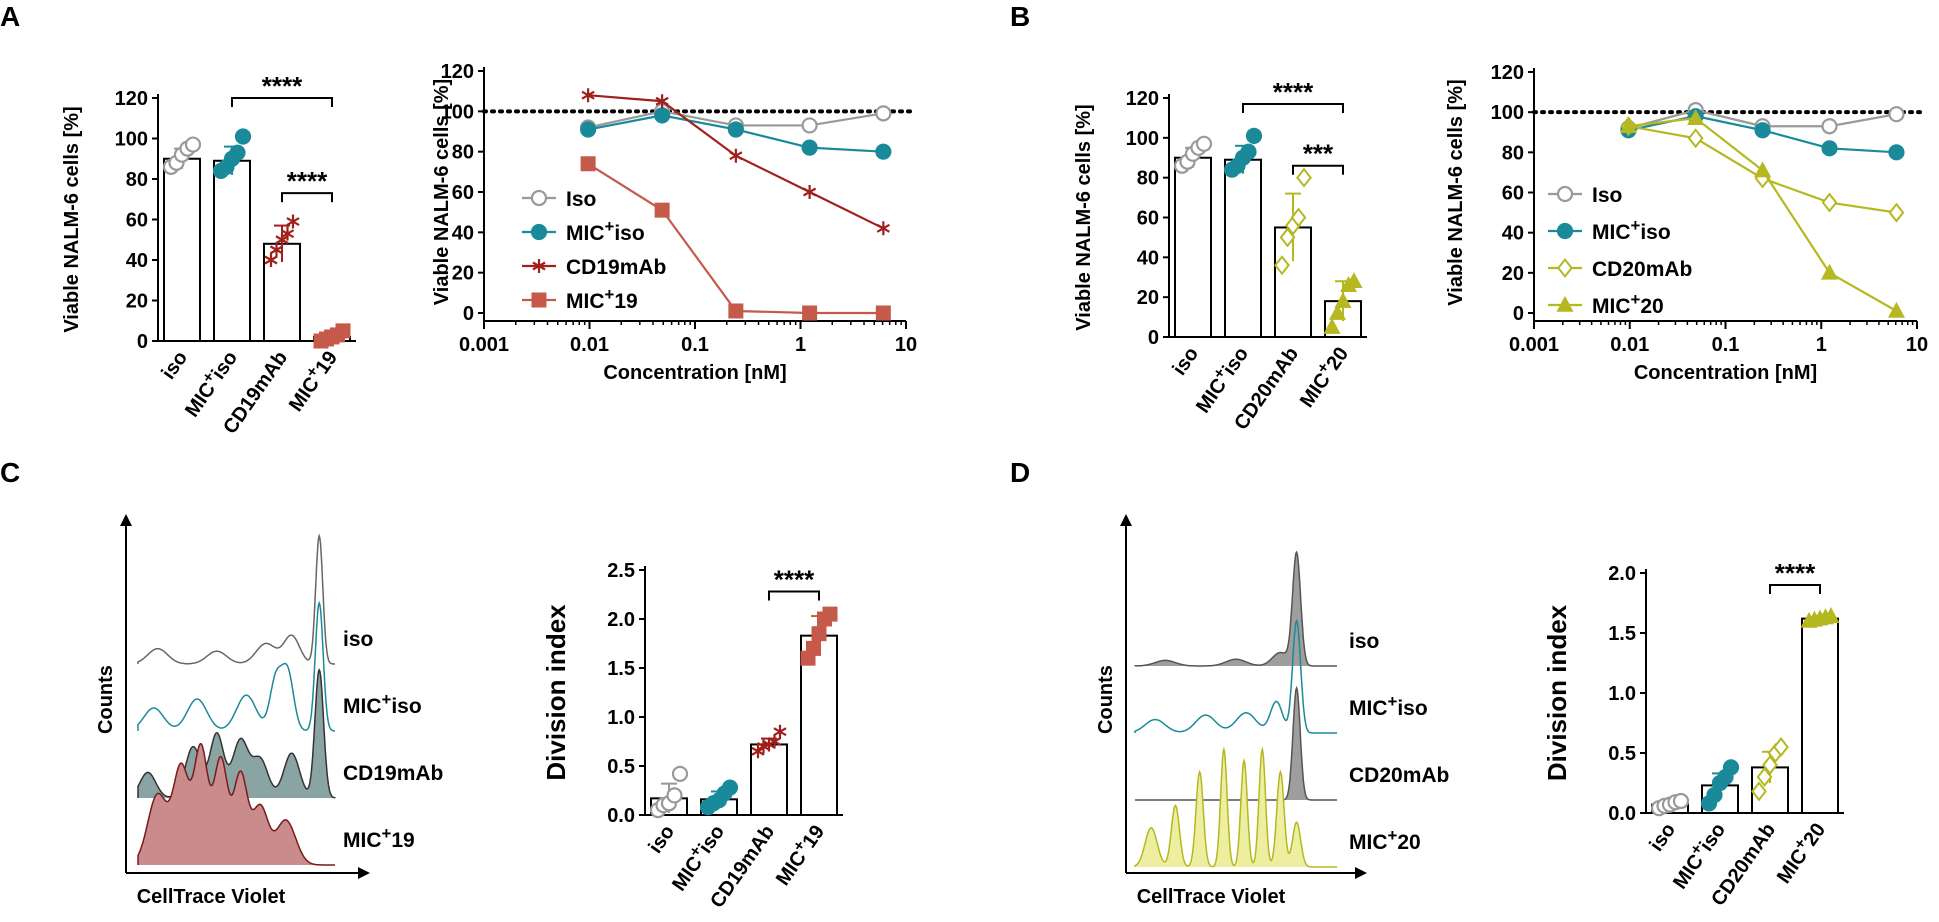 This screenshot has width=1939, height=922. What do you see at coordinates (402, 840) in the screenshot?
I see `histogram-label-post: 19` at bounding box center [402, 840].